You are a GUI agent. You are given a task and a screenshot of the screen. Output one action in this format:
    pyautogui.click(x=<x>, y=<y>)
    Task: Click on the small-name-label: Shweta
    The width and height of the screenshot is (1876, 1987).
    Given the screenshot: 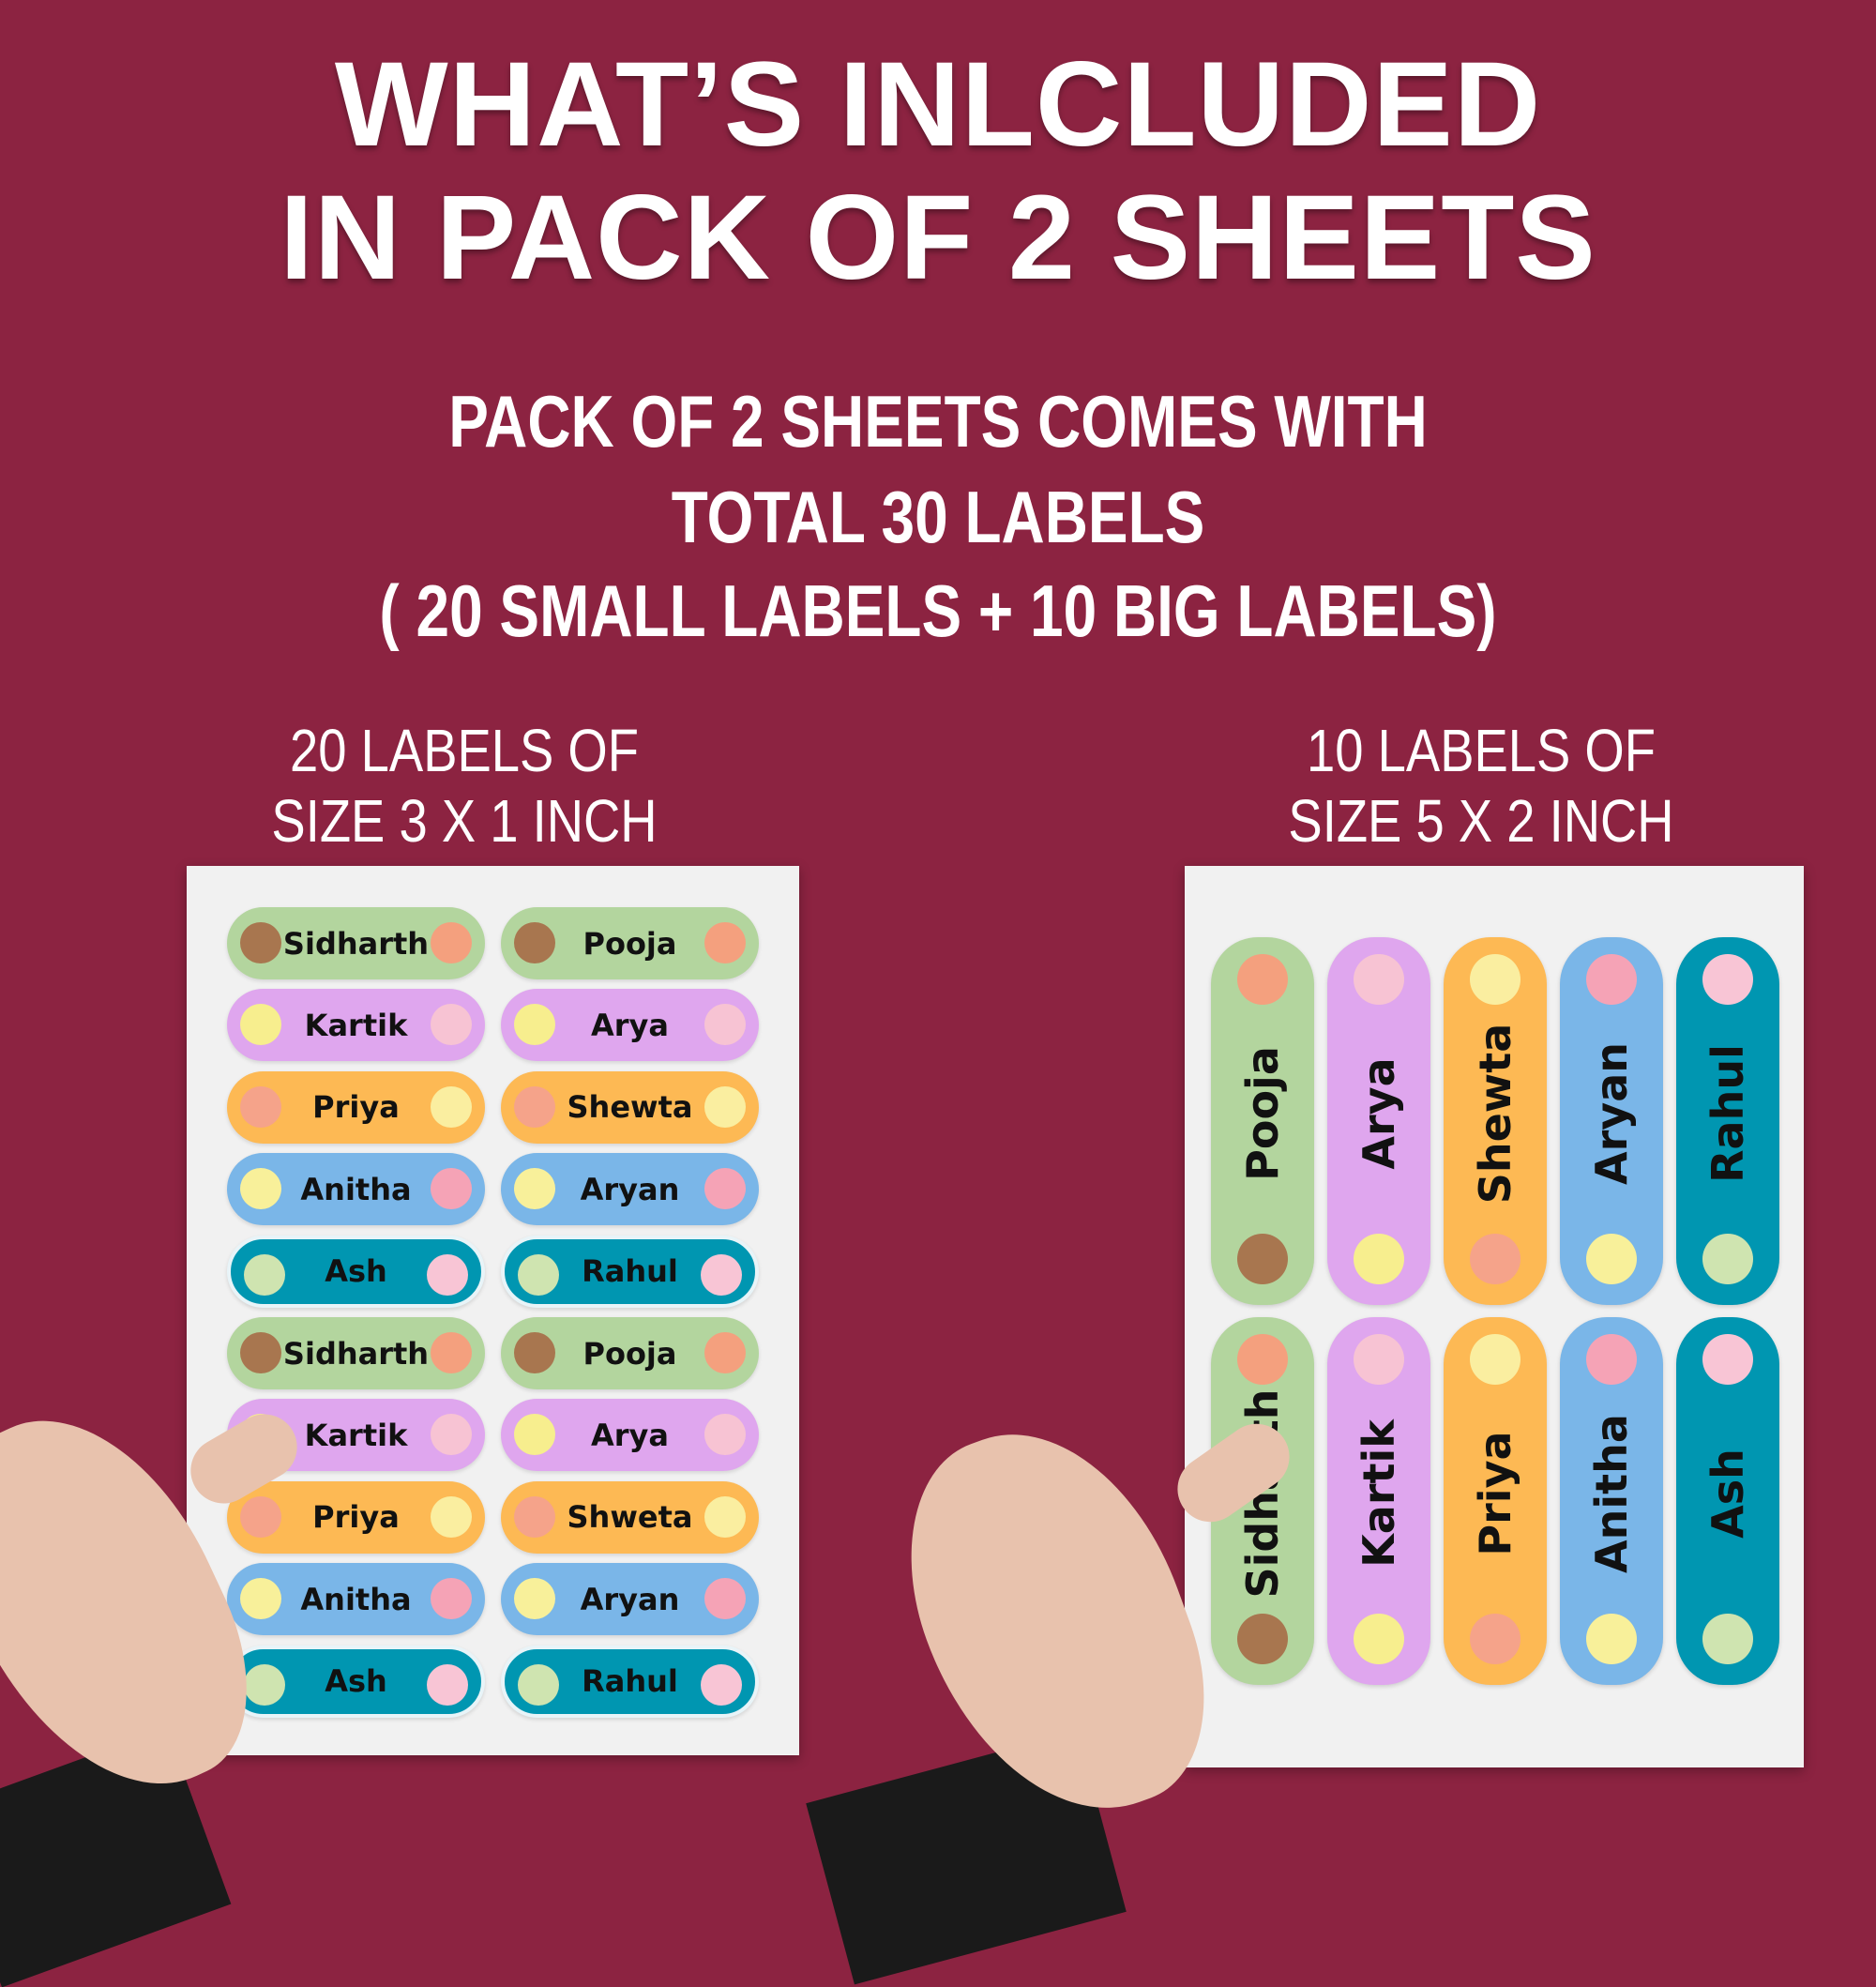 What is the action you would take?
    pyautogui.click(x=630, y=1517)
    